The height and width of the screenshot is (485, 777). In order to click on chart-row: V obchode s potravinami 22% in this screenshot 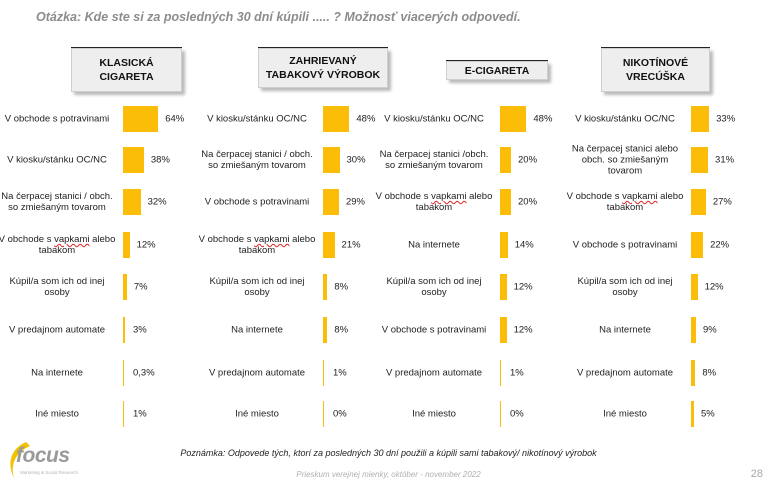, I will do `click(662, 245)`.